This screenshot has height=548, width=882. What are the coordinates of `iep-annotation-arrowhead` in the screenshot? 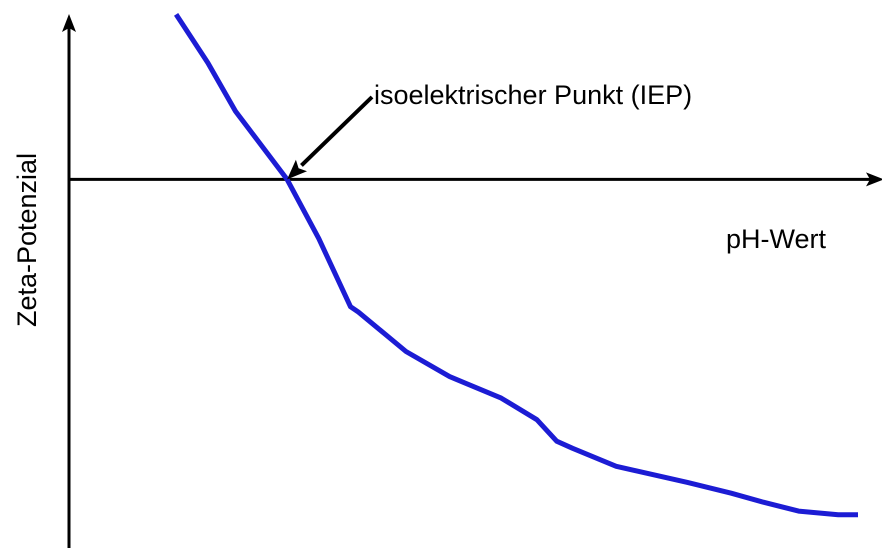 It's located at (297, 169).